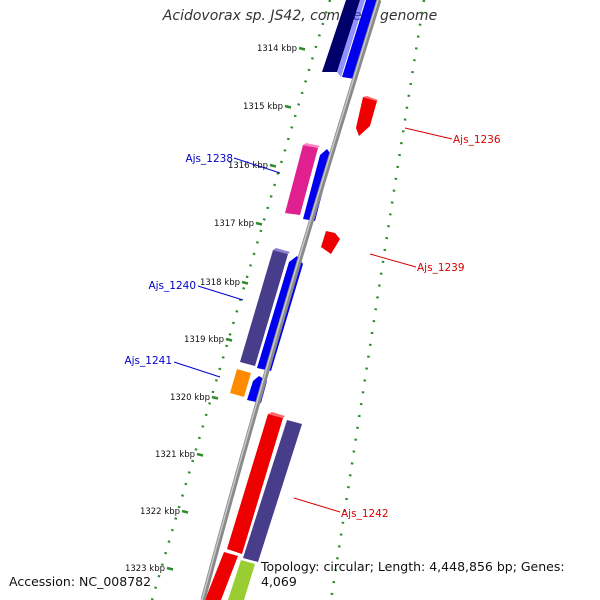 This screenshot has width=600, height=600. I want to click on gene-label-ajs-1239: Ajs_1239, so click(441, 268).